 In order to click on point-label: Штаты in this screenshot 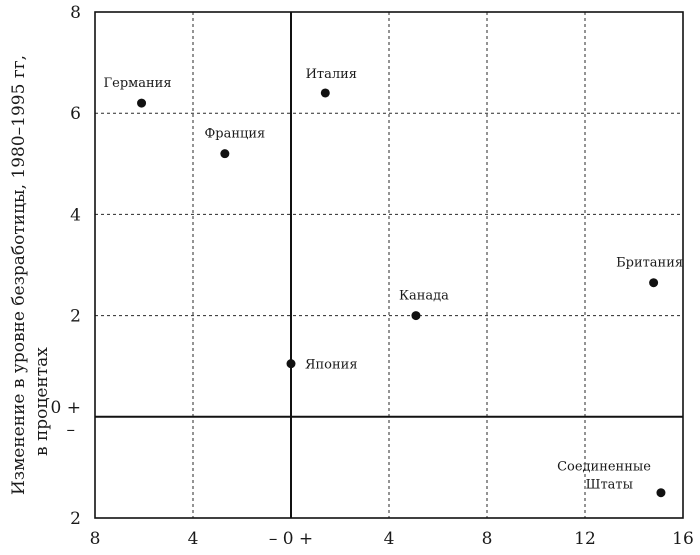, I will do `click(609, 485)`.